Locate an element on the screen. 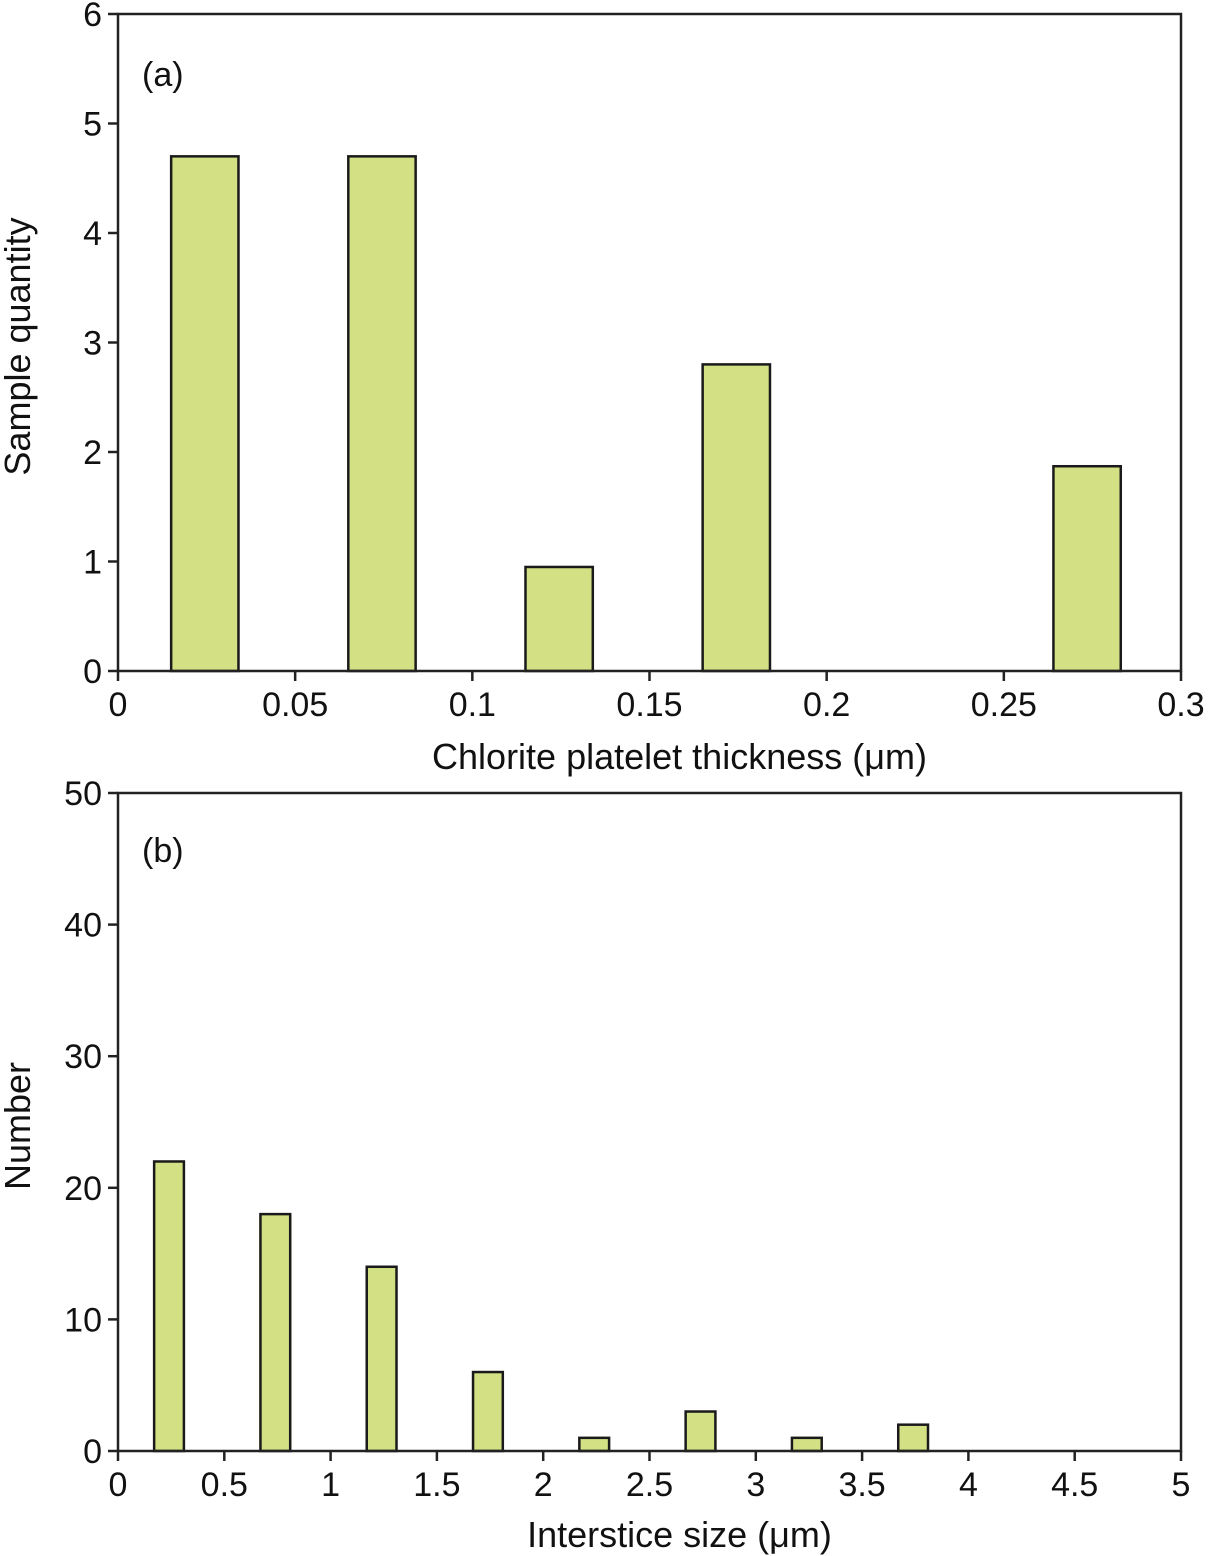 The width and height of the screenshot is (1211, 1556). y-tick-label: 3 is located at coordinates (92, 344).